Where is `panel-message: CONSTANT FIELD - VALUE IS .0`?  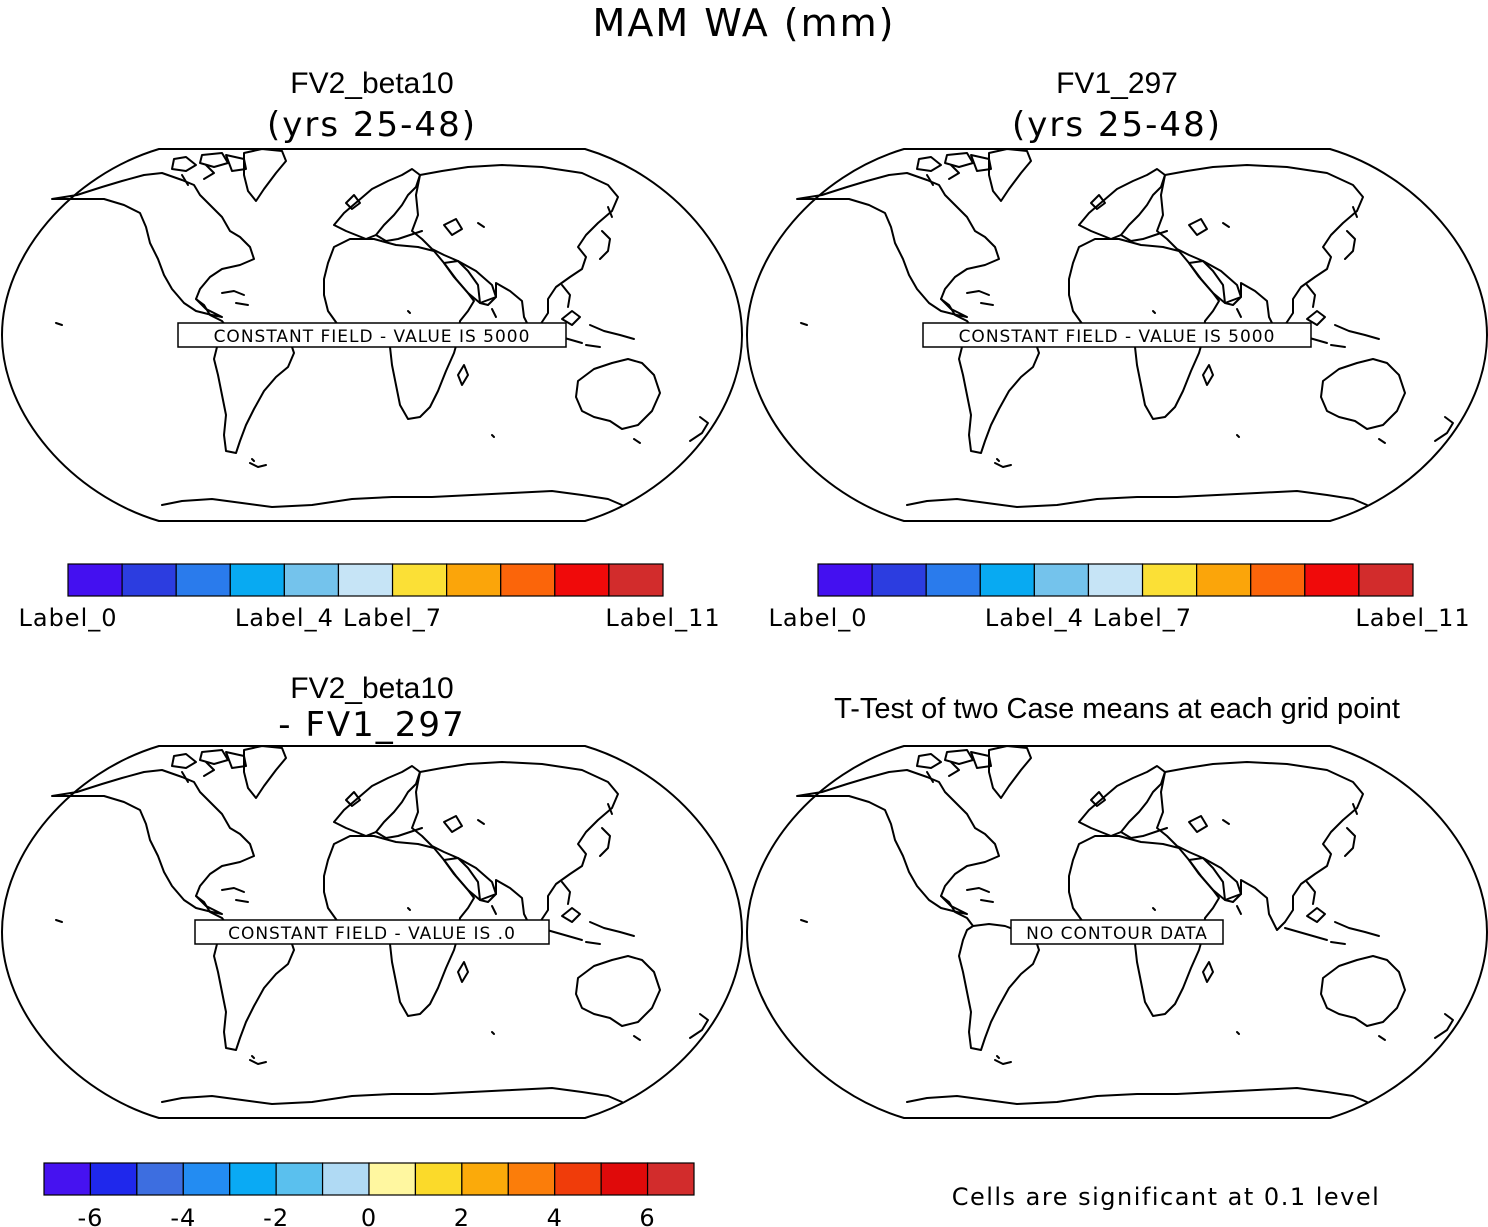
panel-message: CONSTANT FIELD - VALUE IS .0 is located at coordinates (372, 934).